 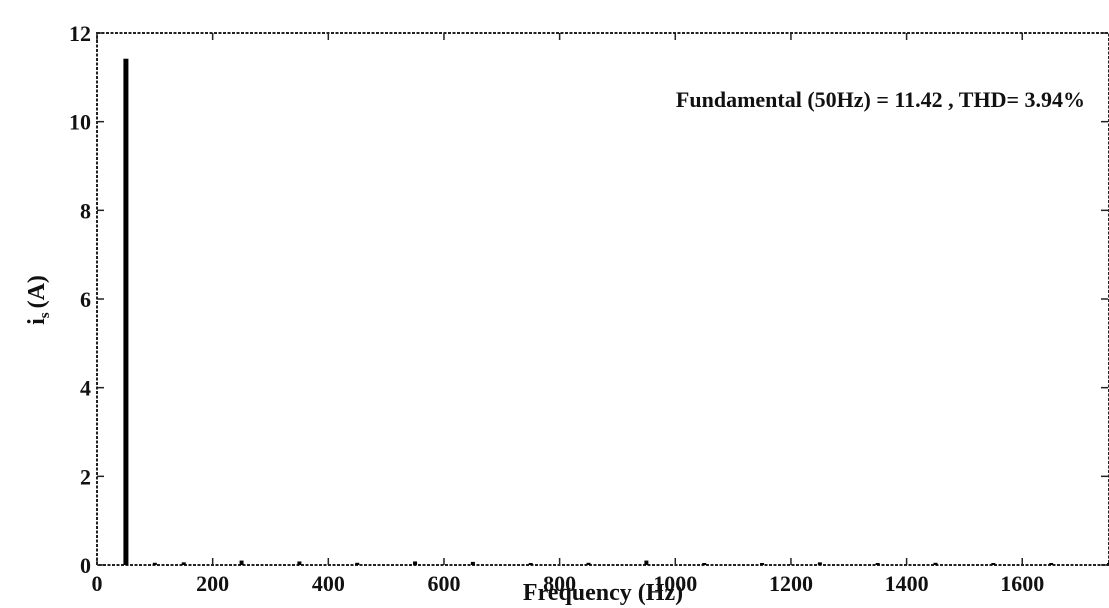 I want to click on spectrum-bar-1650hz, so click(x=1051, y=564).